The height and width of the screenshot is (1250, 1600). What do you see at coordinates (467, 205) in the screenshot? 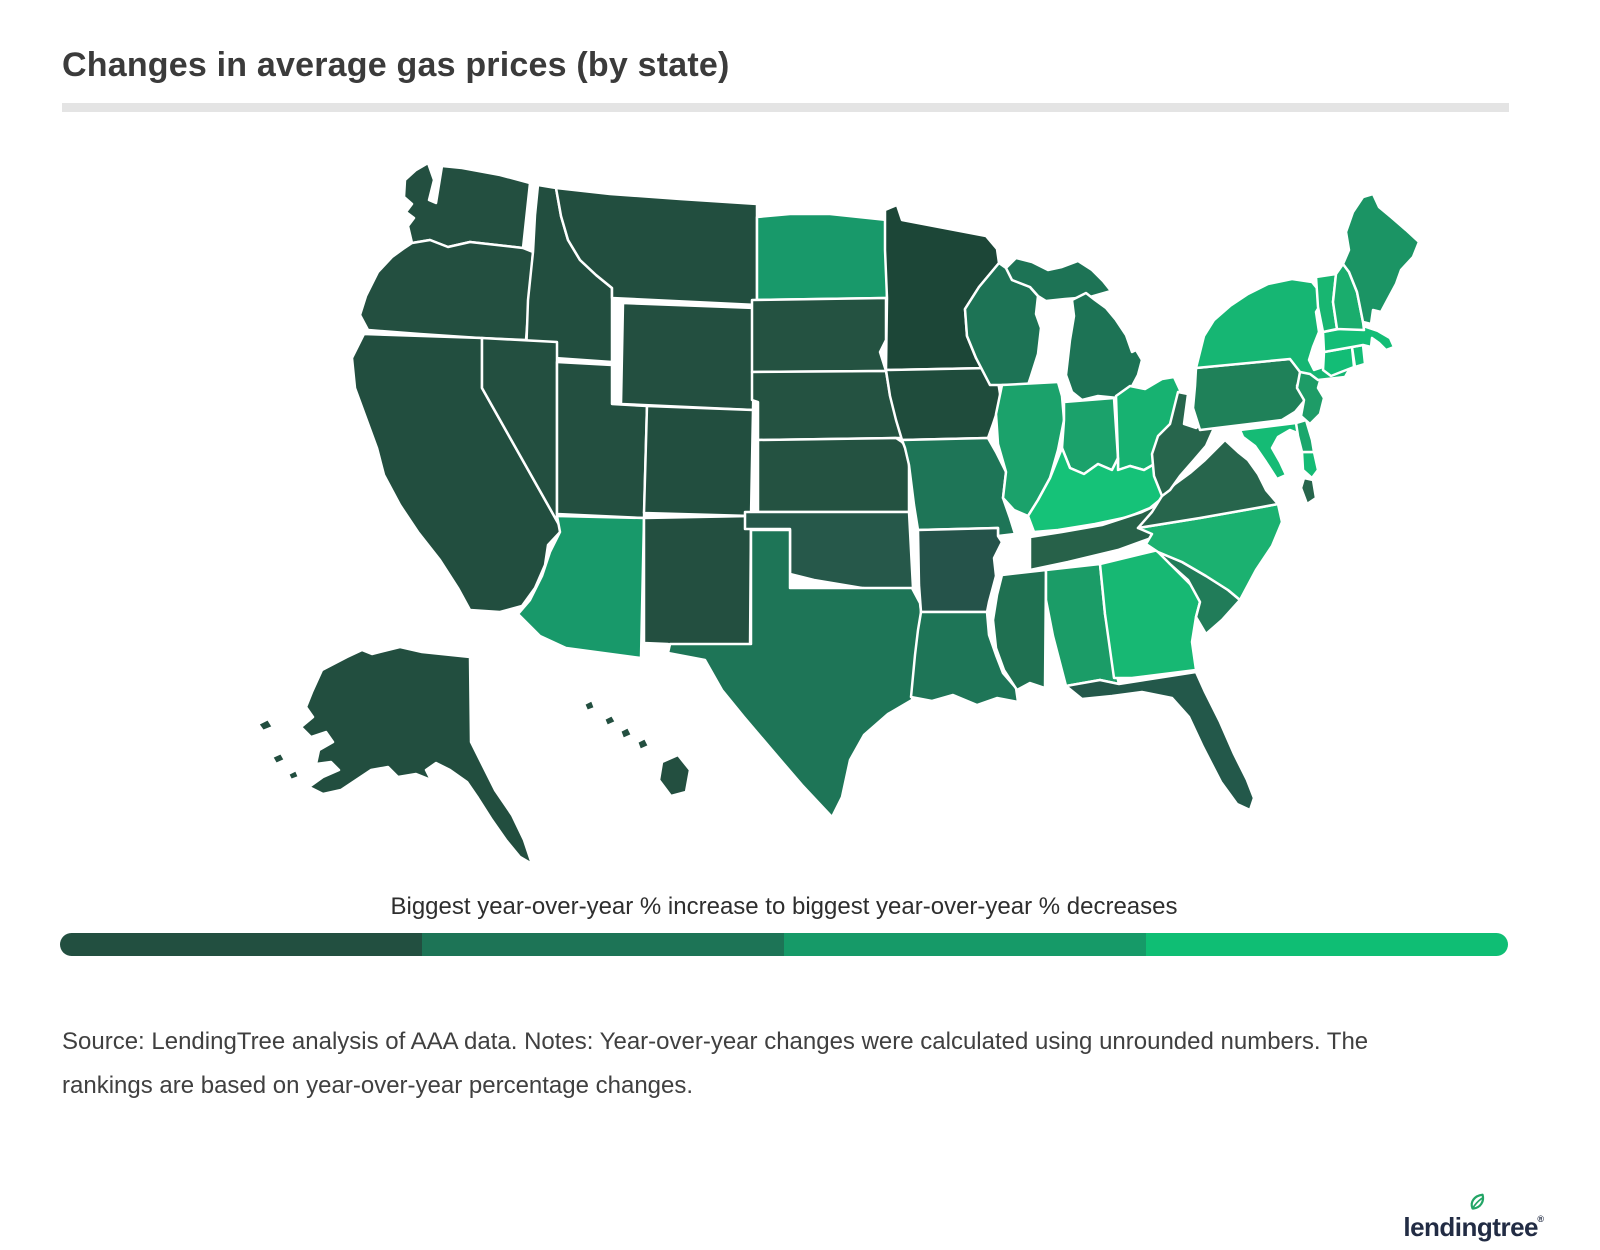
I see `state-washington` at bounding box center [467, 205].